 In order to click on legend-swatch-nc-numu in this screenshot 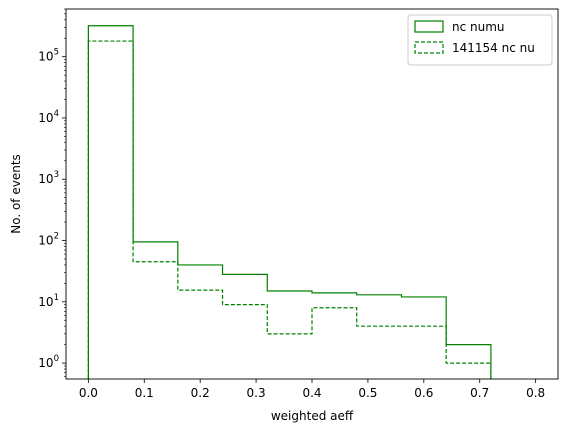, I will do `click(429, 26)`.